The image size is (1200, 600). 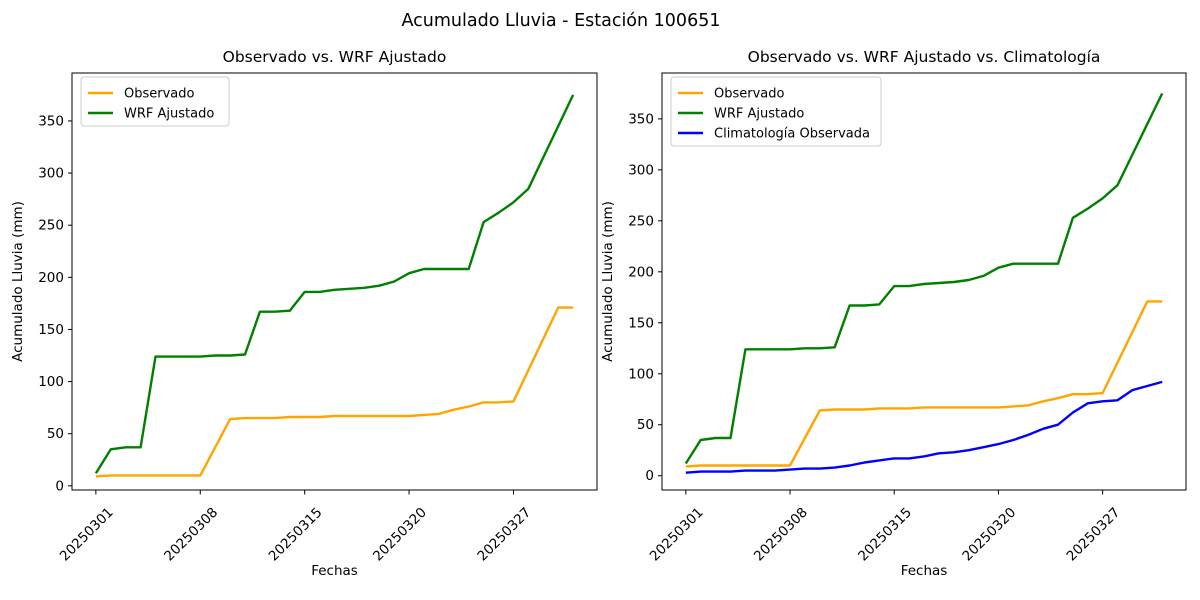 I want to click on chart-title: Observado vs. WRF Ajustado, so click(x=335, y=57).